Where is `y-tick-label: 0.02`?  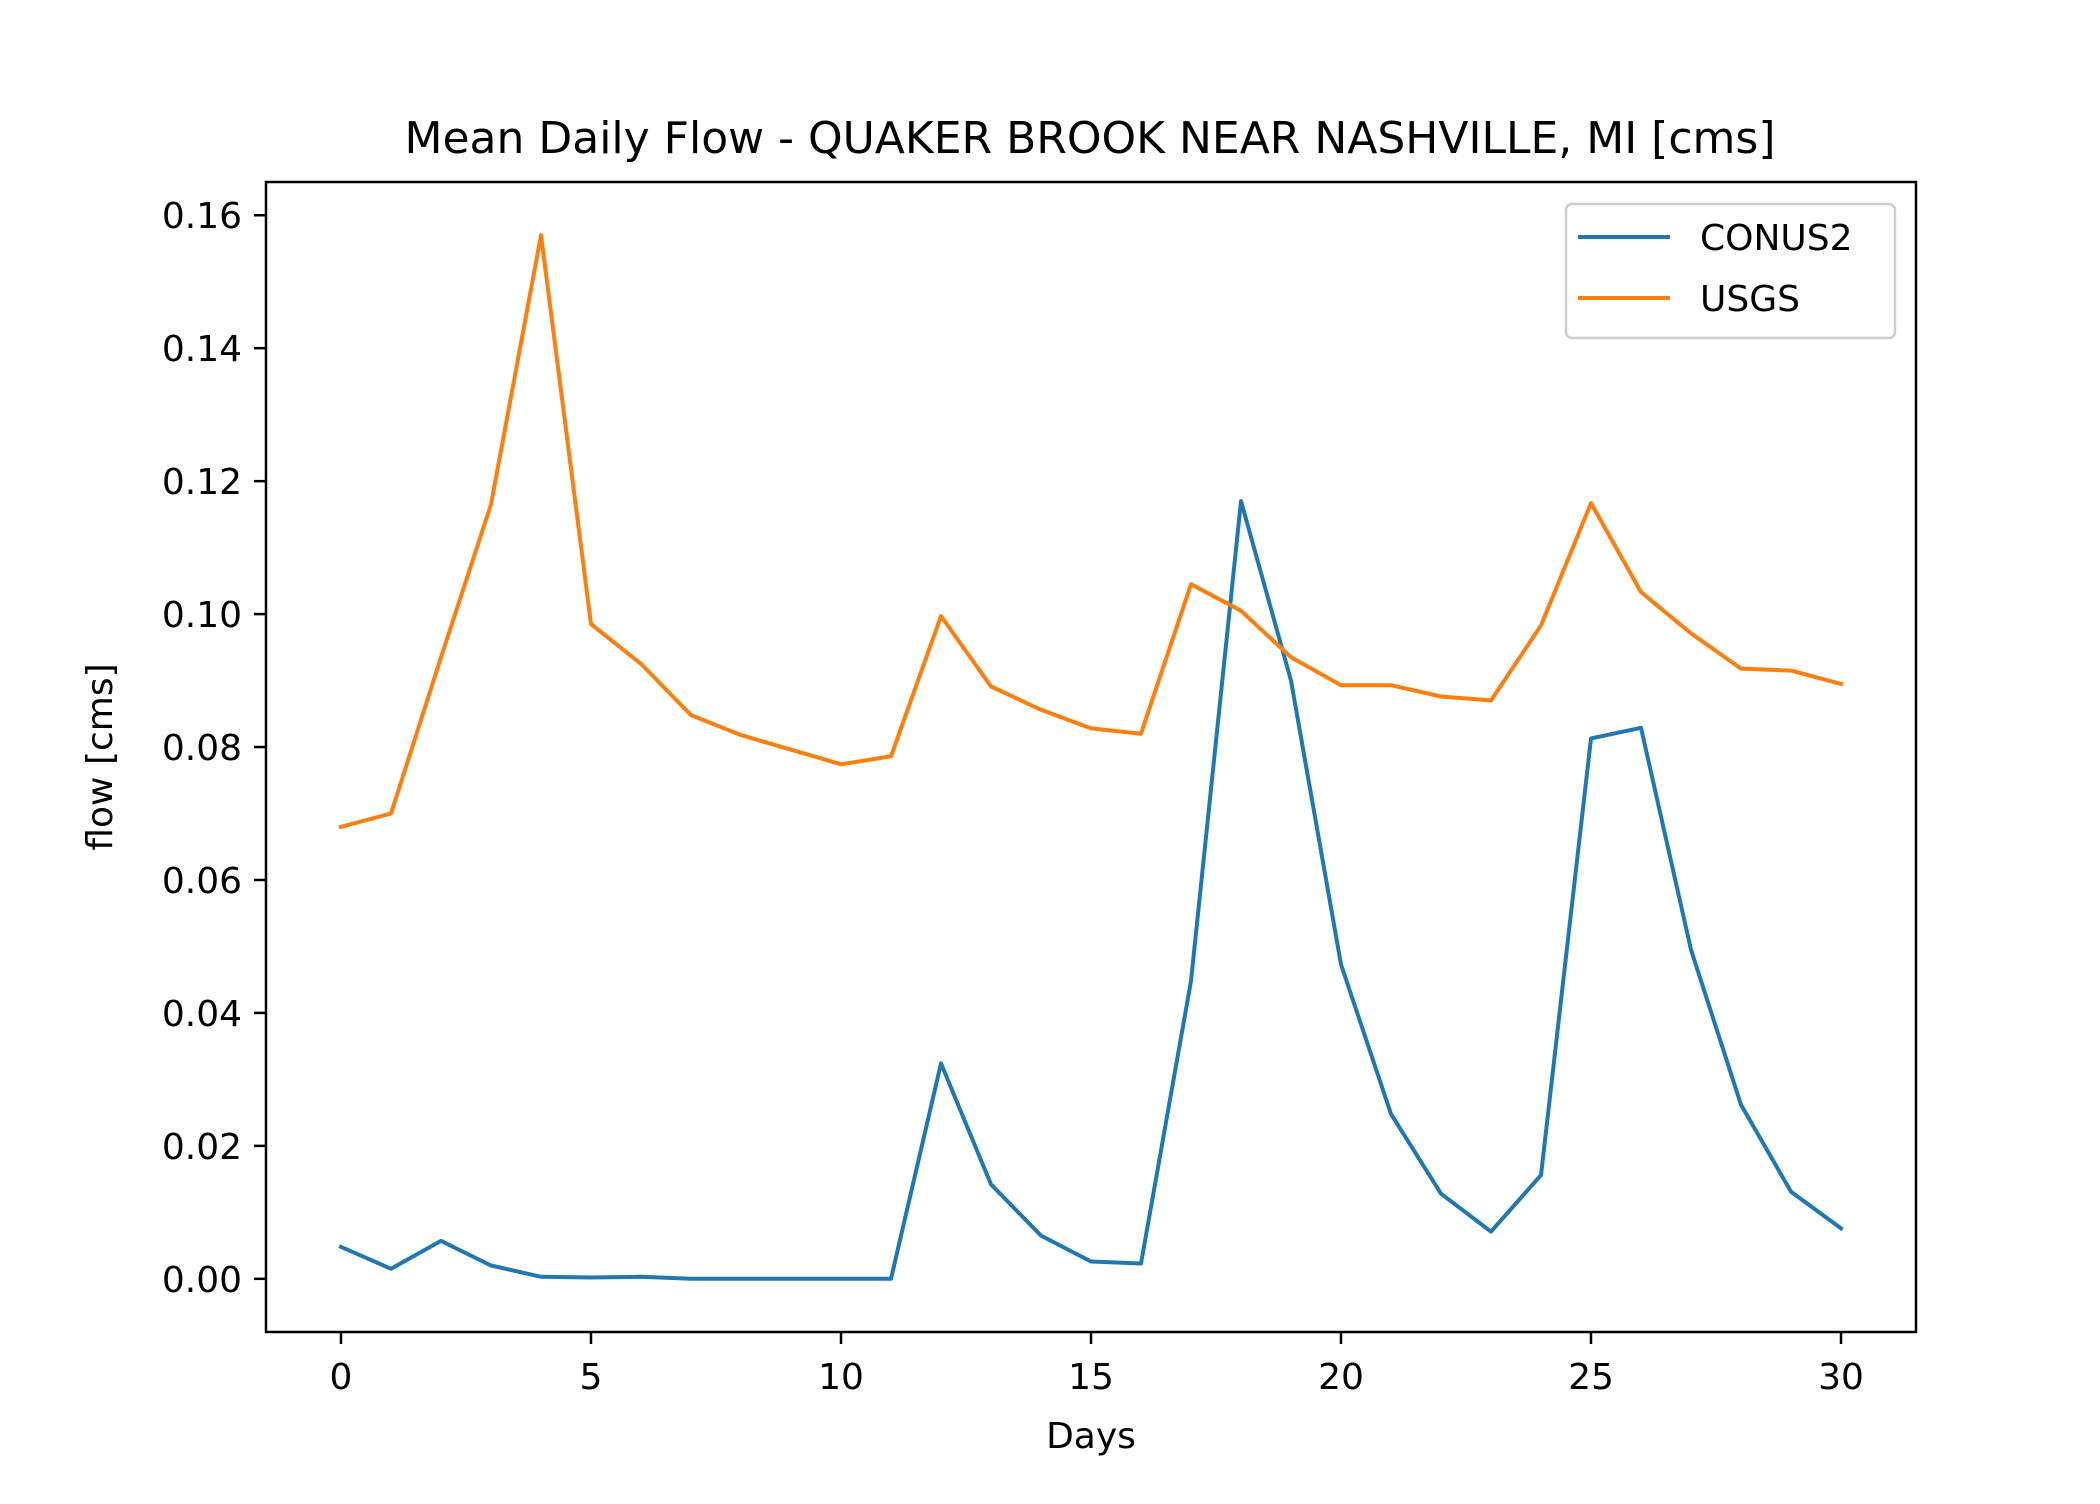
y-tick-label: 0.02 is located at coordinates (202, 1147).